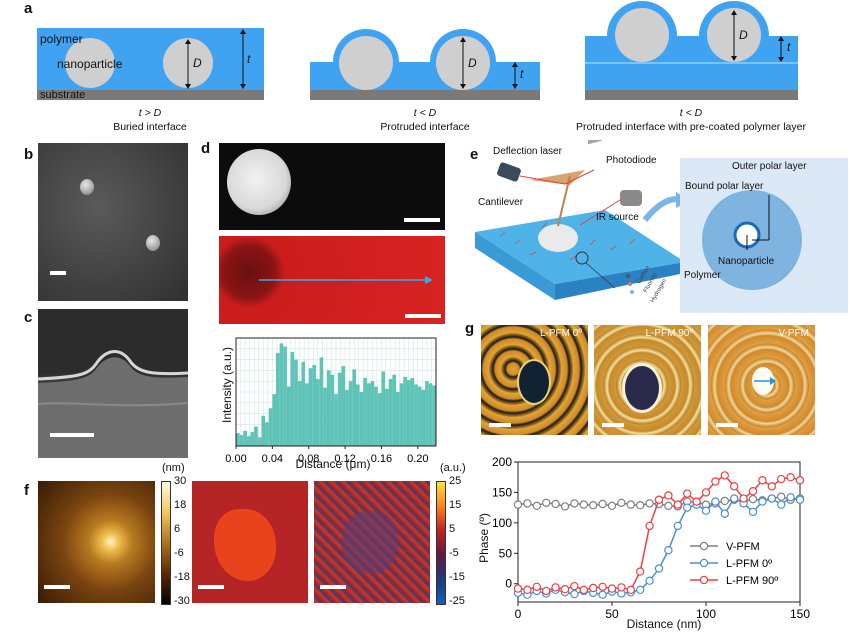 The width and height of the screenshot is (853, 638). Describe the element at coordinates (534, 380) in the screenshot. I see `pfm-image-l0: L-PFM 0º` at that location.